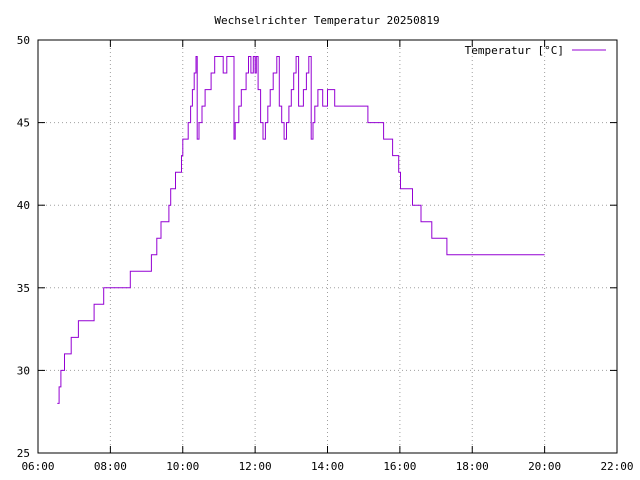 This screenshot has height=480, width=640. I want to click on x-tick-label: 14:00, so click(327, 466).